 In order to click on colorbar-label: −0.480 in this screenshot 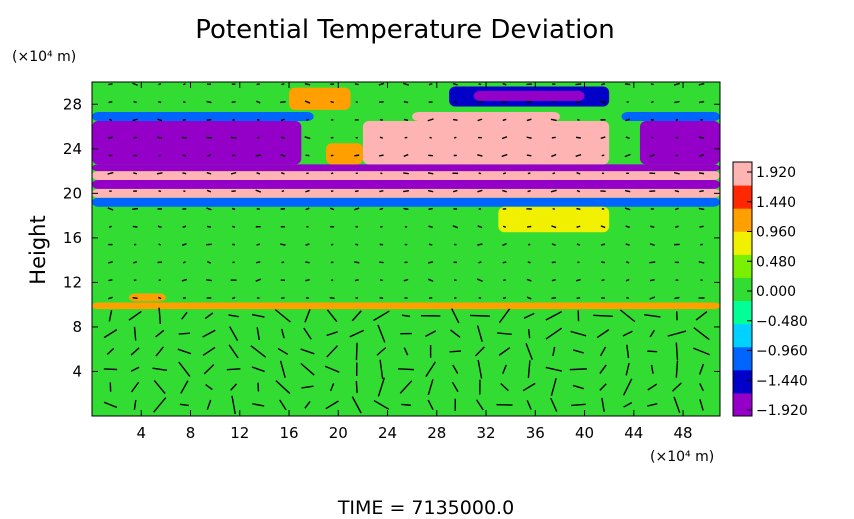, I will do `click(782, 322)`.